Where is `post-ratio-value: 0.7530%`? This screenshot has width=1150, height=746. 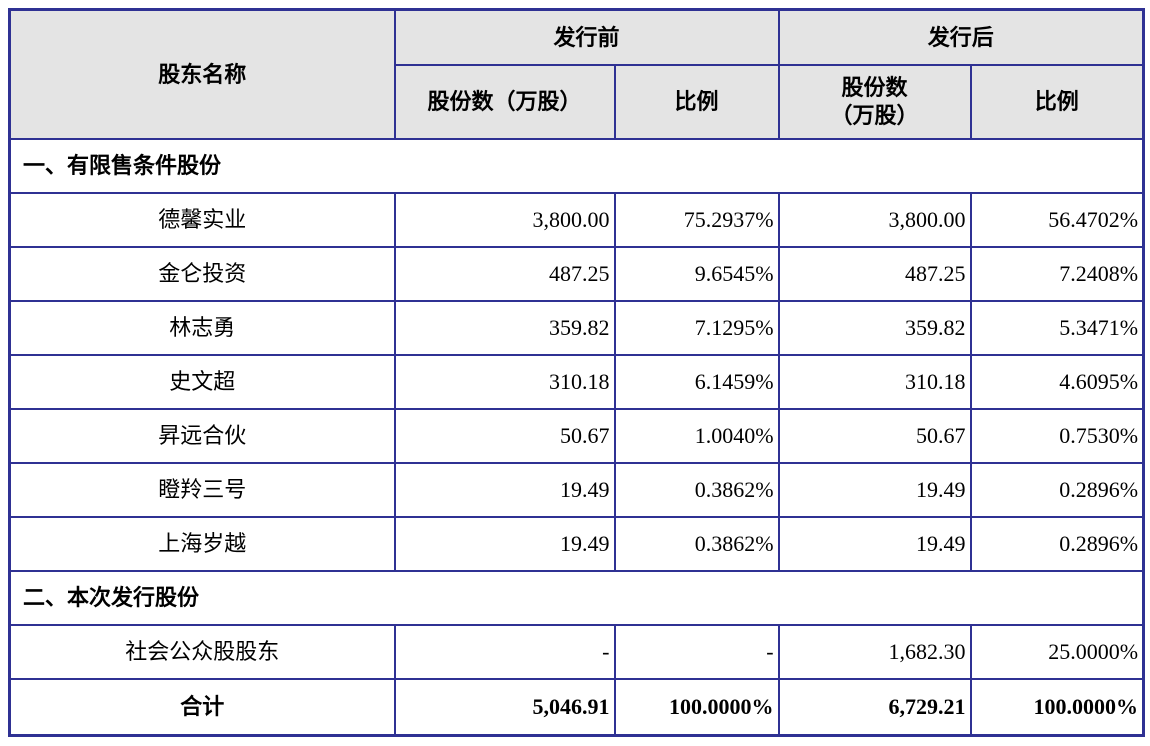
post-ratio-value: 0.7530% is located at coordinates (1057, 435).